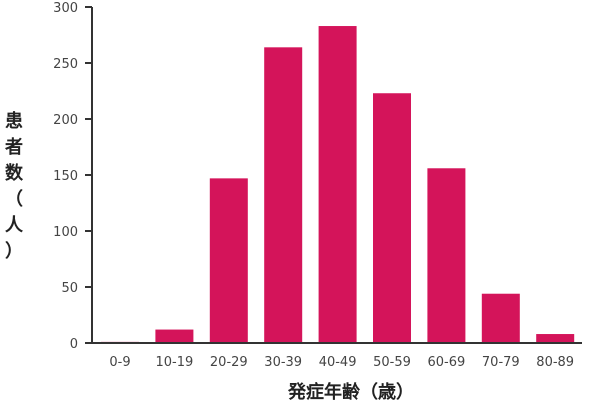 The height and width of the screenshot is (406, 600). What do you see at coordinates (74, 344) in the screenshot?
I see `y-tick-label: 0` at bounding box center [74, 344].